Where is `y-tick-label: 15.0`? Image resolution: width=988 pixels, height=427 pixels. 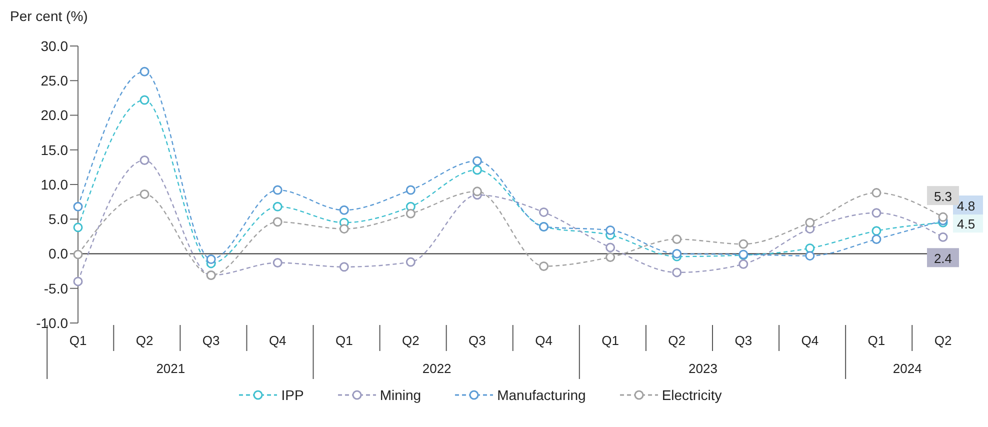
y-tick-label: 15.0 is located at coordinates (54, 150).